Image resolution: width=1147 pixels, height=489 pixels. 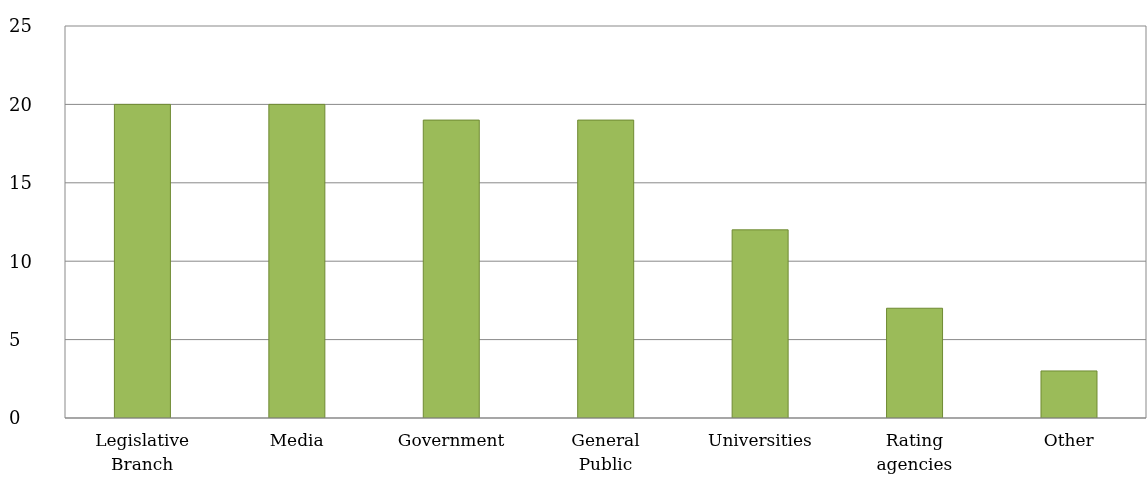 I want to click on x-tick-label: Universities, so click(x=760, y=440).